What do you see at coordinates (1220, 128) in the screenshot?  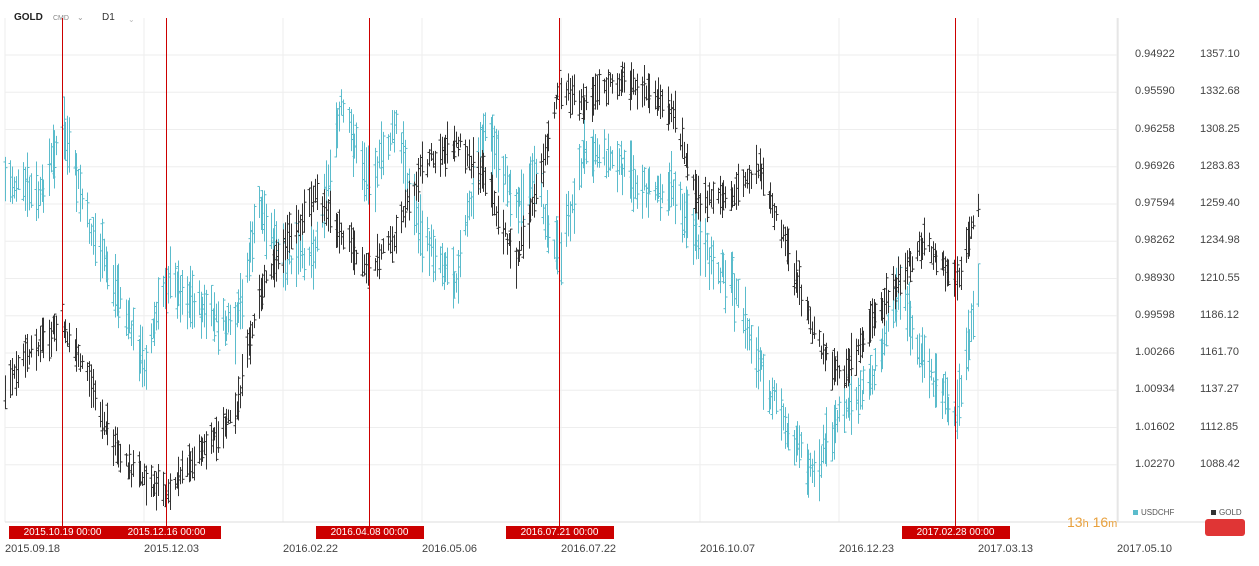 I see `gold-tick-label: 1308.25` at bounding box center [1220, 128].